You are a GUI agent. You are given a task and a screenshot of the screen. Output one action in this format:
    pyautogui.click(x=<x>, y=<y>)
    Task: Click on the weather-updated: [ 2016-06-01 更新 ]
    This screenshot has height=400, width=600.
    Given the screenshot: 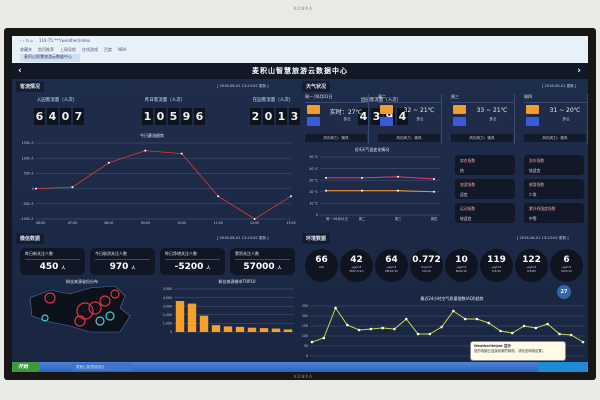 What is the action you would take?
    pyautogui.click(x=559, y=86)
    